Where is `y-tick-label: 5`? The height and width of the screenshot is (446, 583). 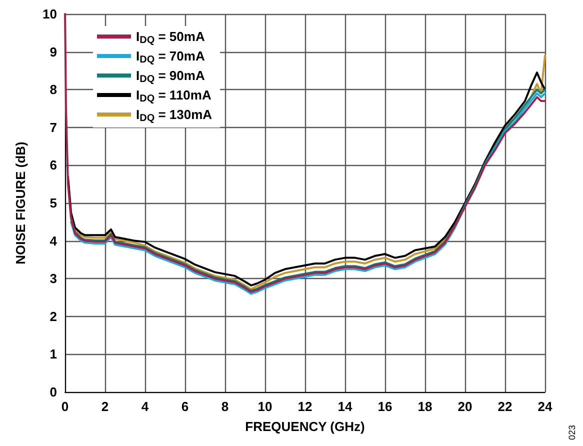 y-tick-label: 5 is located at coordinates (53, 203).